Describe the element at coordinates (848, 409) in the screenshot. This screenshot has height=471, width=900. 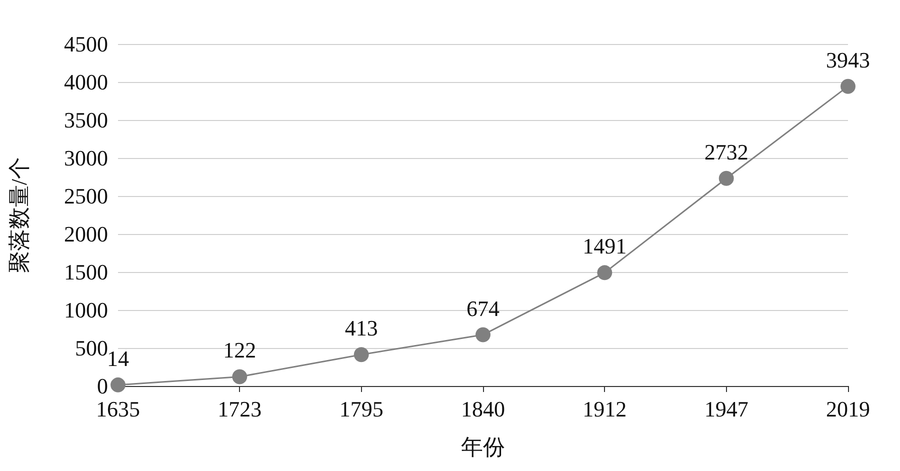
I see `x-tick-label: 2019` at that location.